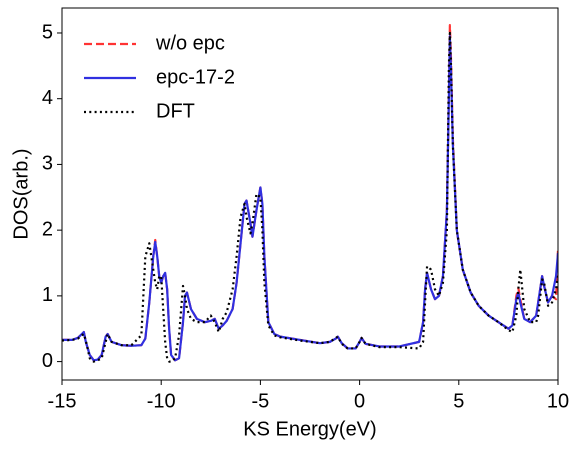  Describe the element at coordinates (558, 401) in the screenshot. I see `x-tick-label: 10` at that location.